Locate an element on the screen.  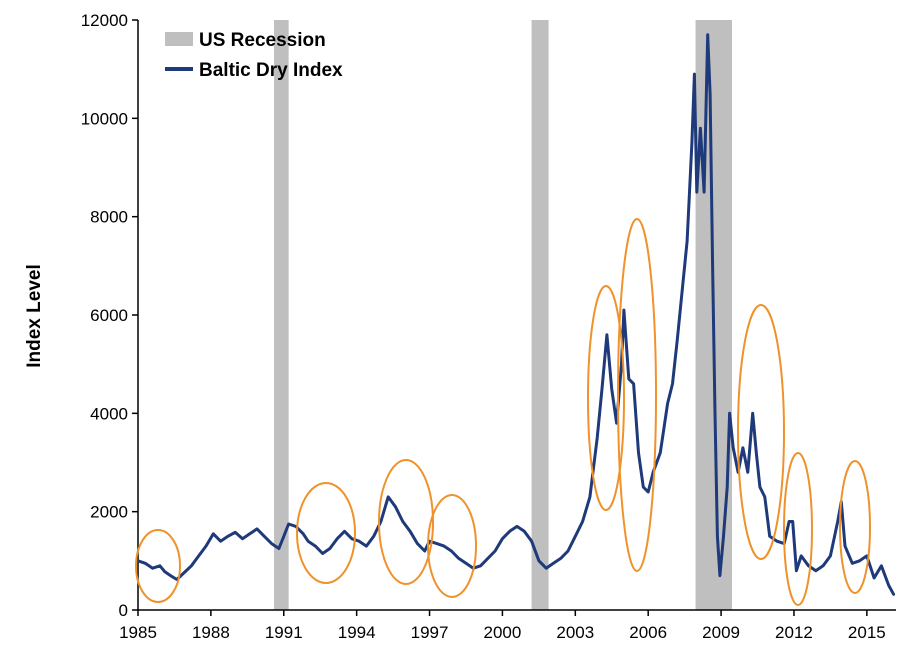
x-tick-label: 1991 is located at coordinates (284, 632).